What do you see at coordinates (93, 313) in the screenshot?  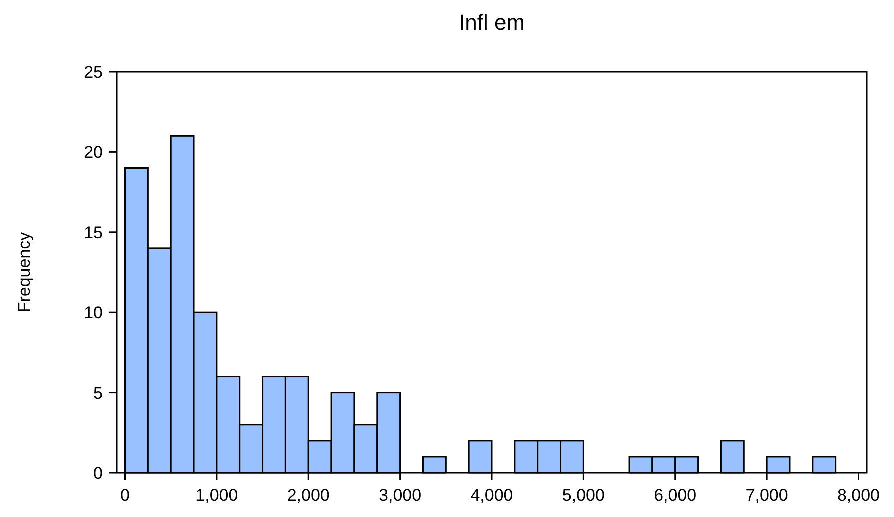 I see `y-tick-label: 10` at bounding box center [93, 313].